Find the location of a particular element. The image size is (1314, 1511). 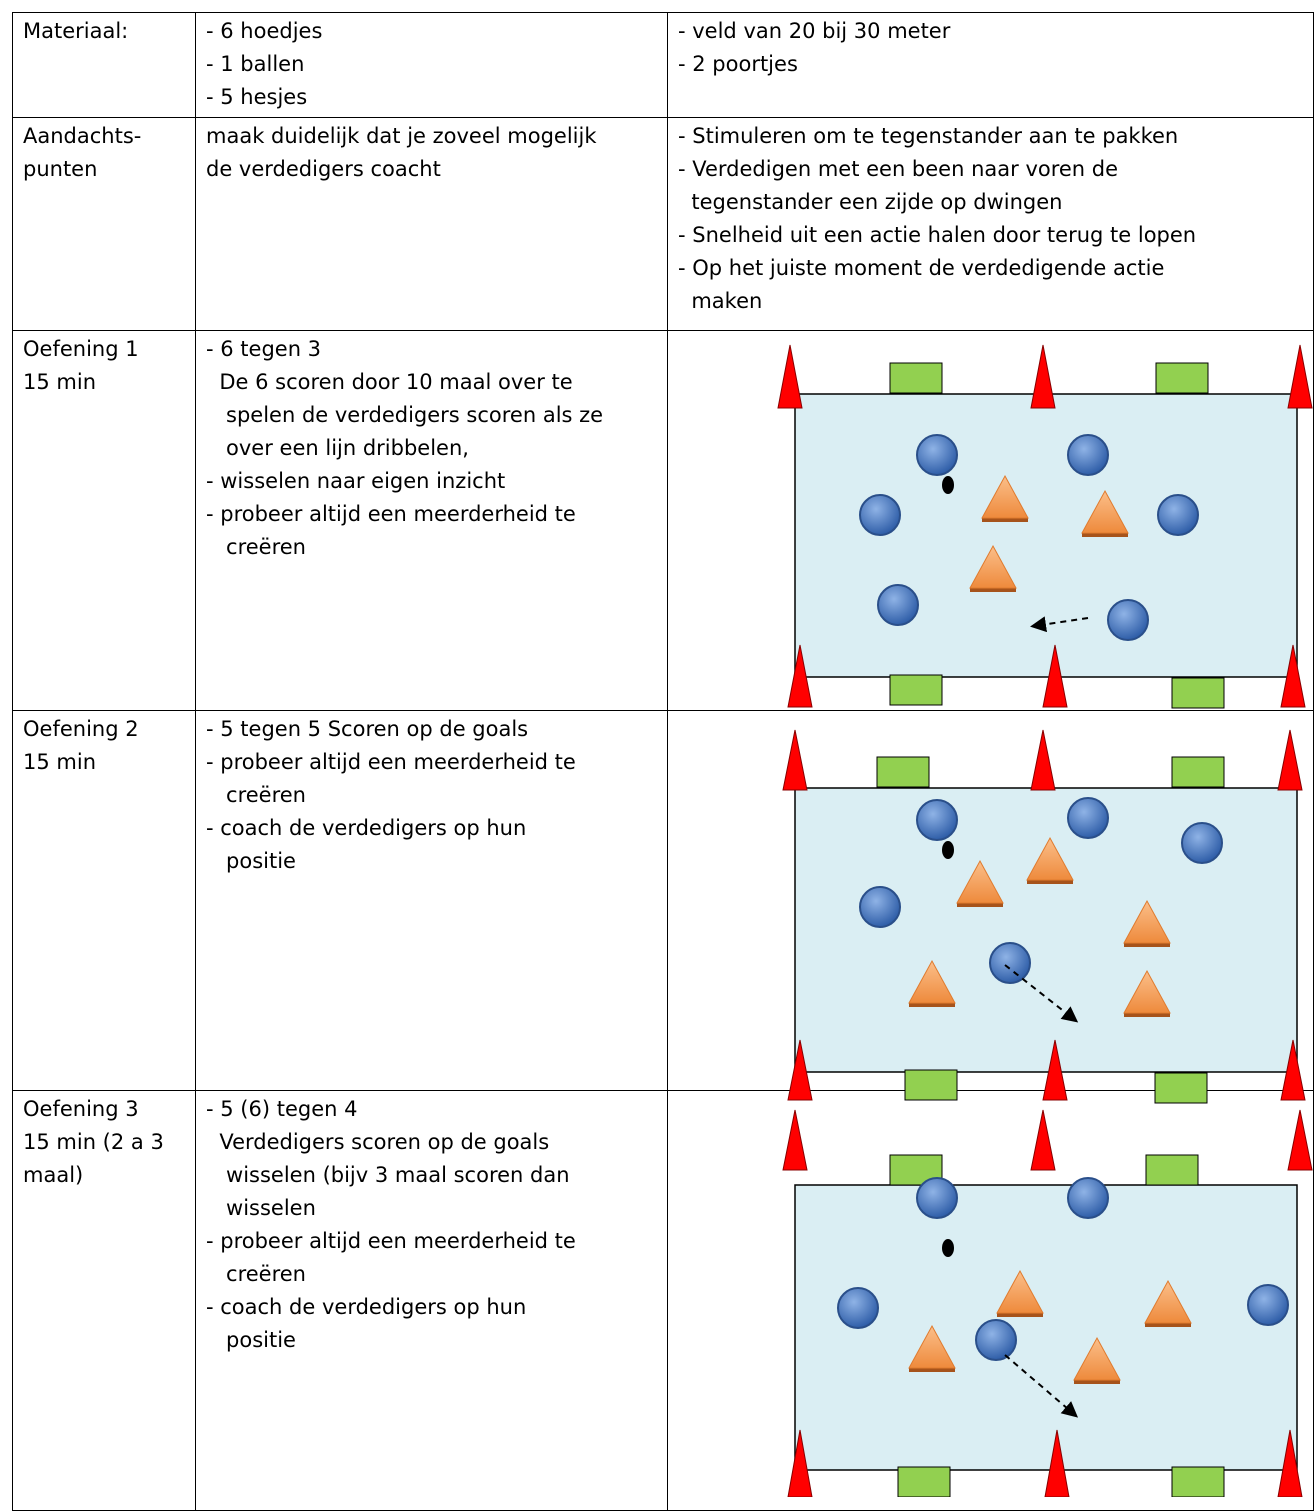

text-line: - 2 poortjes is located at coordinates (738, 64).